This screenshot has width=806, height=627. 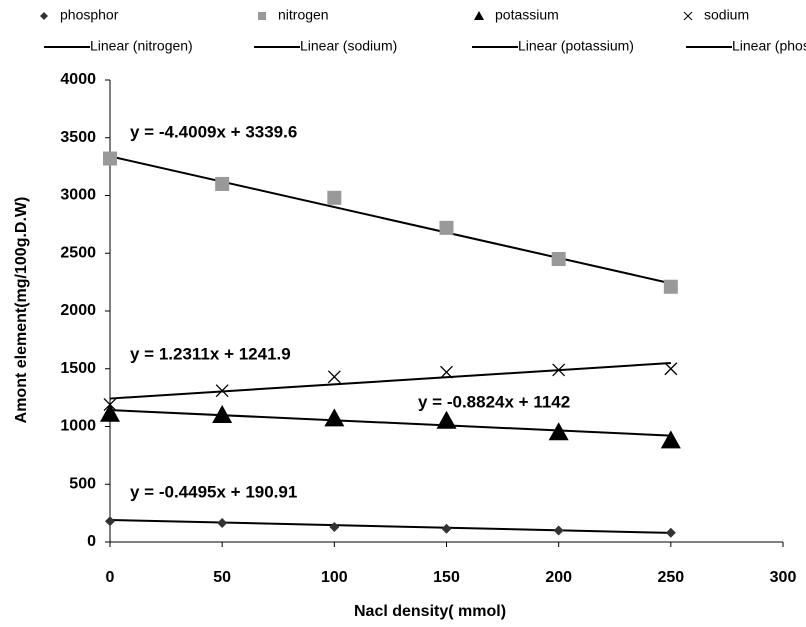 What do you see at coordinates (222, 577) in the screenshot?
I see `x-tick-label: 50` at bounding box center [222, 577].